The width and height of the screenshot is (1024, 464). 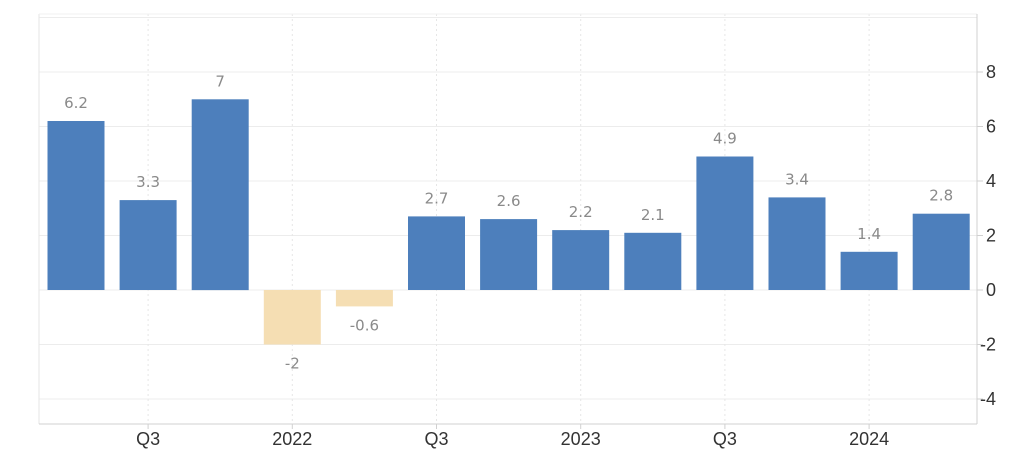 I want to click on y-tick-label: 2, so click(x=991, y=236).